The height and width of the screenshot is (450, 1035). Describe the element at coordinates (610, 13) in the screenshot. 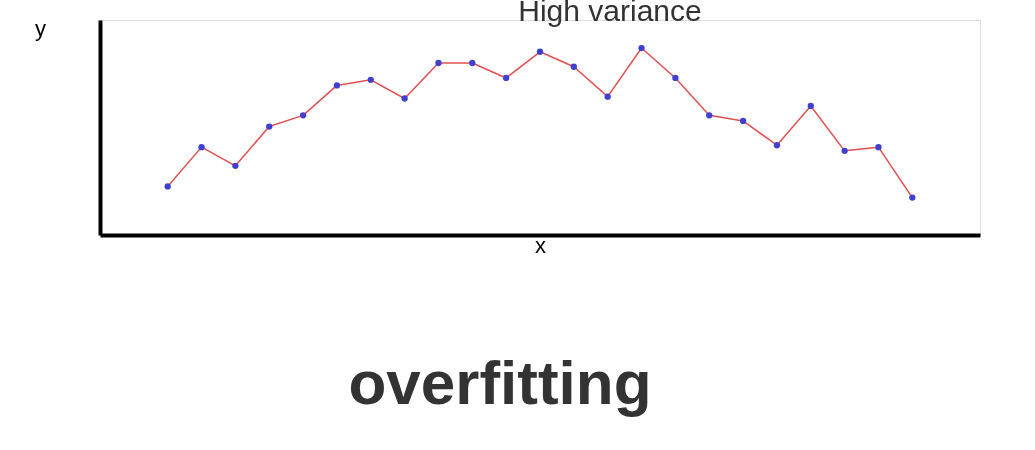

I see `chart-title: High variance` at that location.